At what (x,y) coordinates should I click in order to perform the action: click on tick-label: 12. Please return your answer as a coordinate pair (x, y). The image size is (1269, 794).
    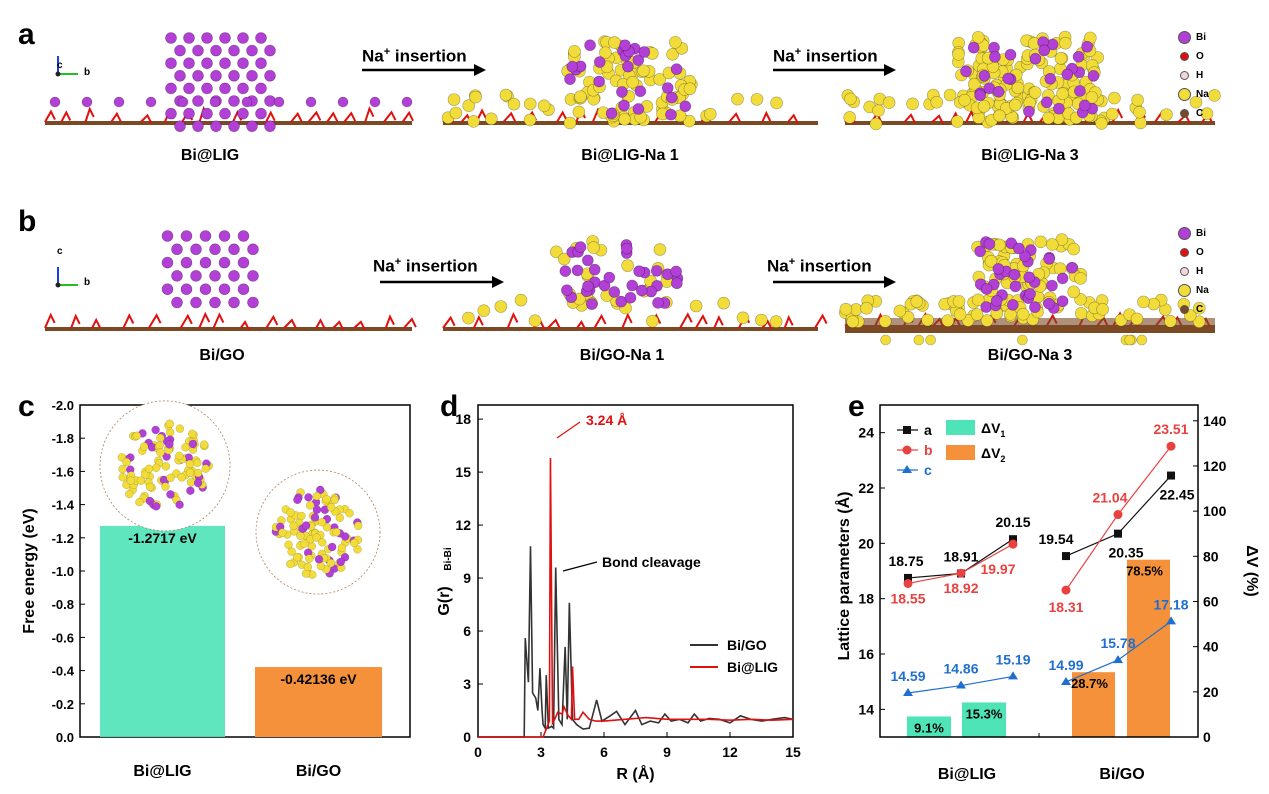
    Looking at the image, I should click on (730, 752).